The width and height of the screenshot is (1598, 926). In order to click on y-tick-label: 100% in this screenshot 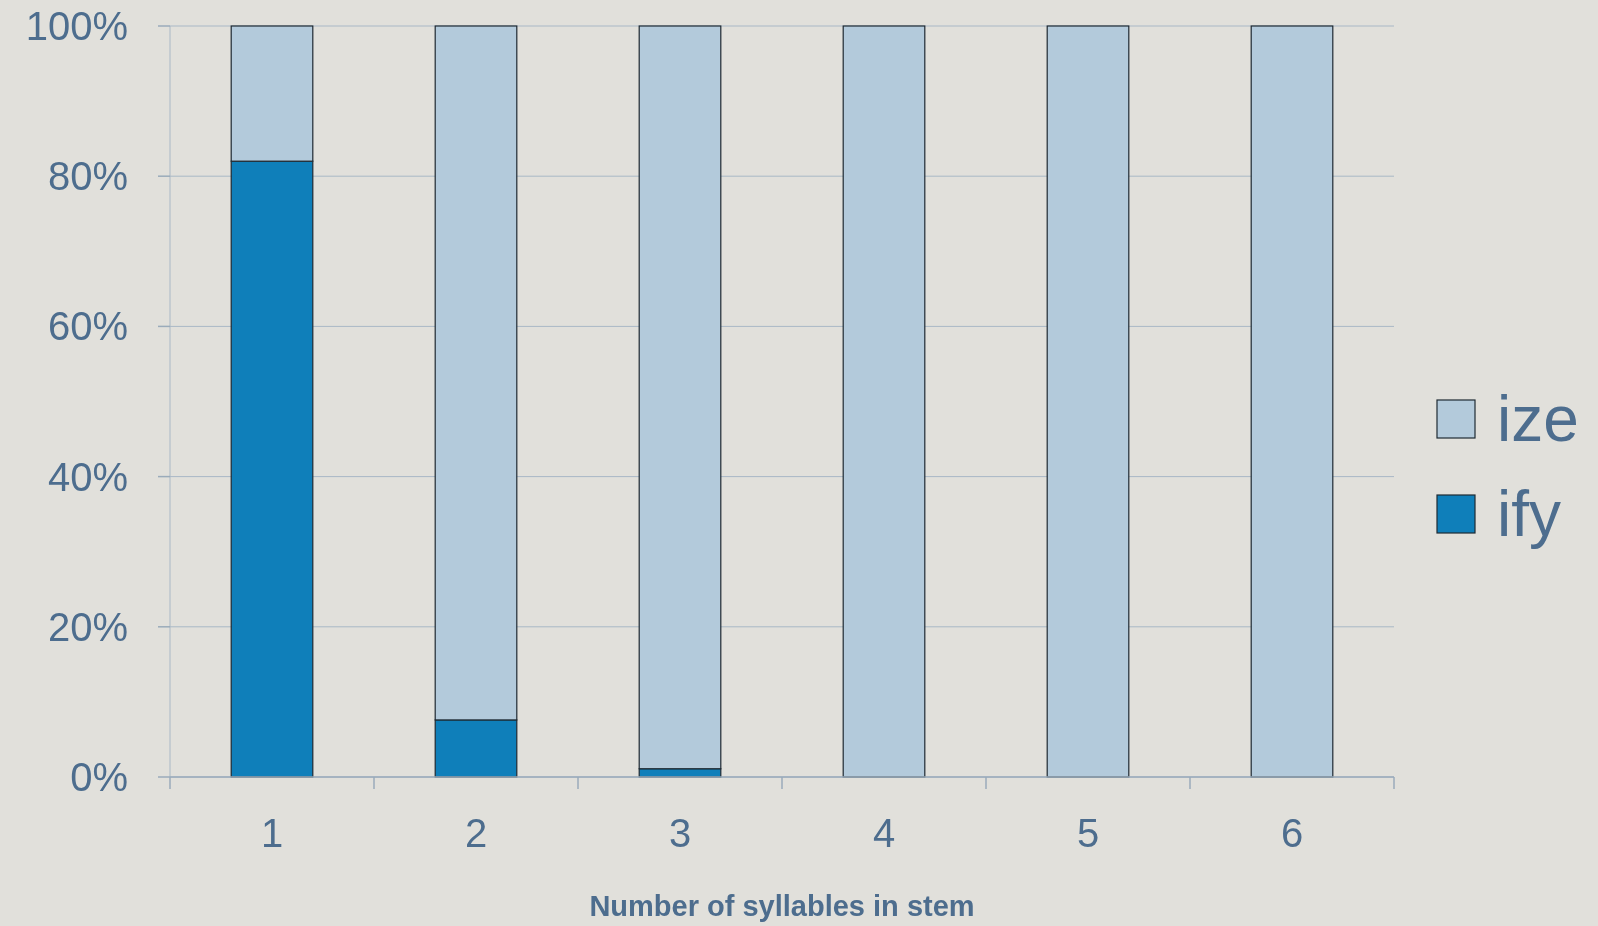, I will do `click(76, 26)`.